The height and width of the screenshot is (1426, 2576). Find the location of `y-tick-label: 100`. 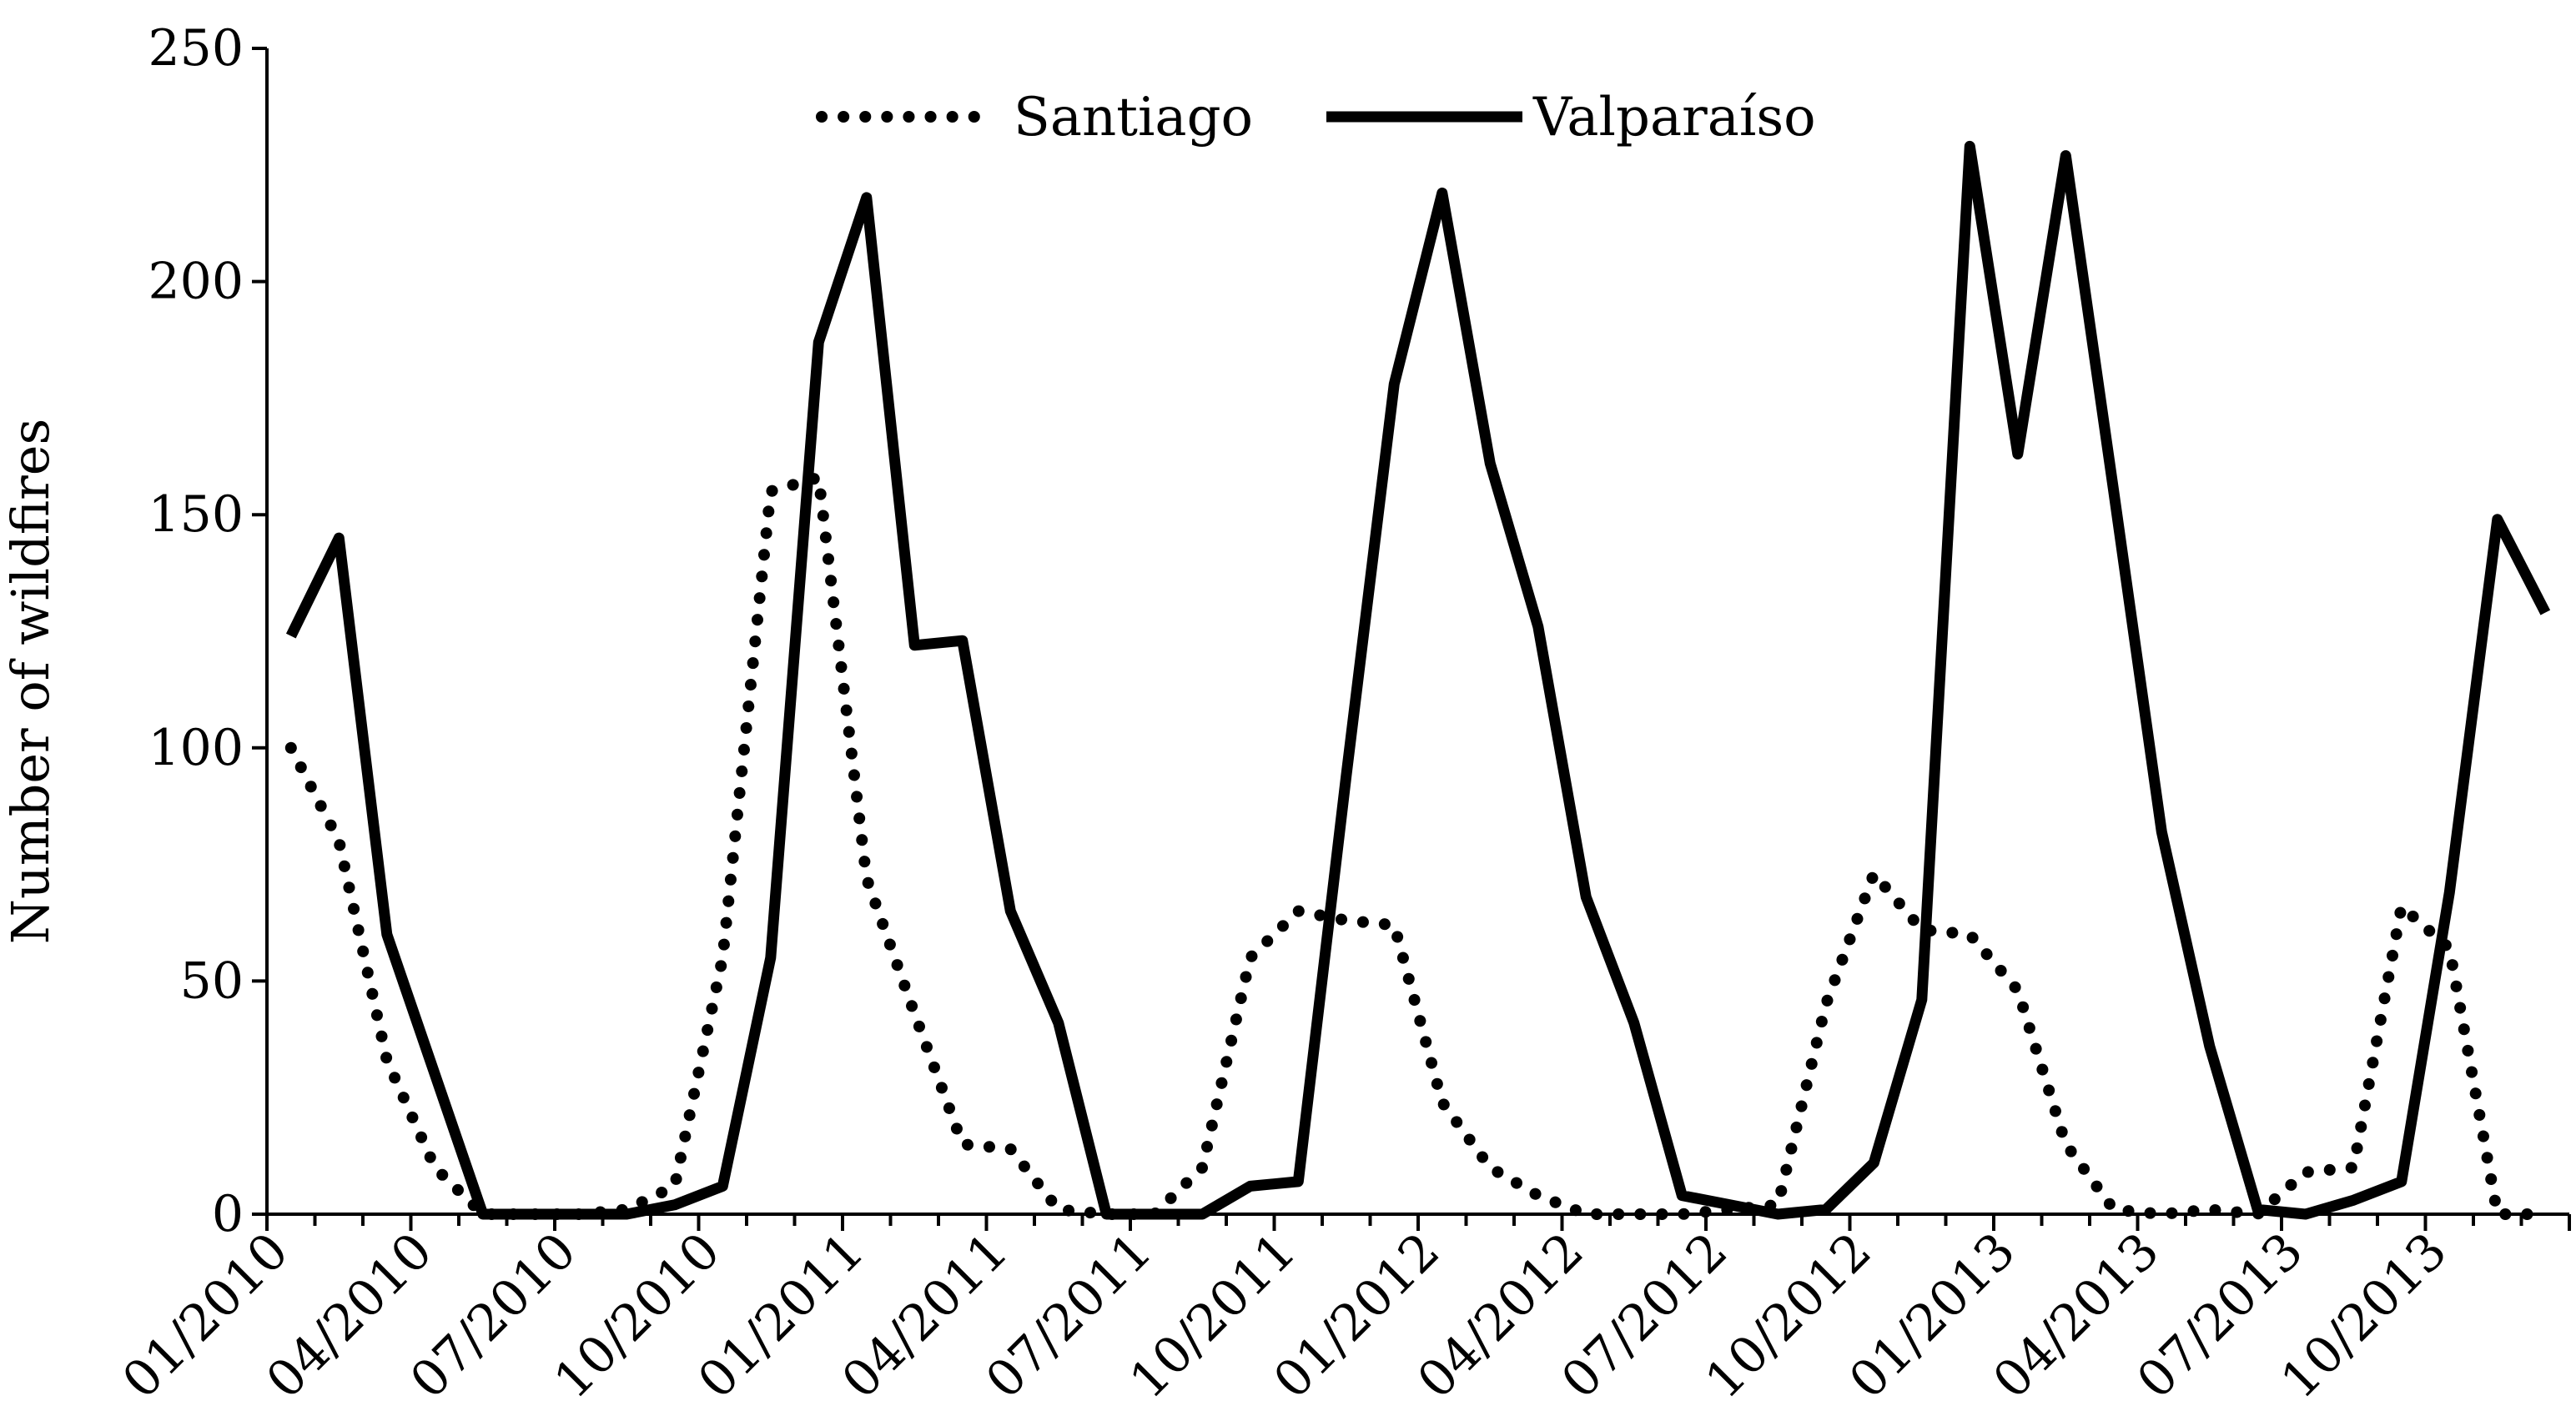

y-tick-label: 100 is located at coordinates (196, 748).